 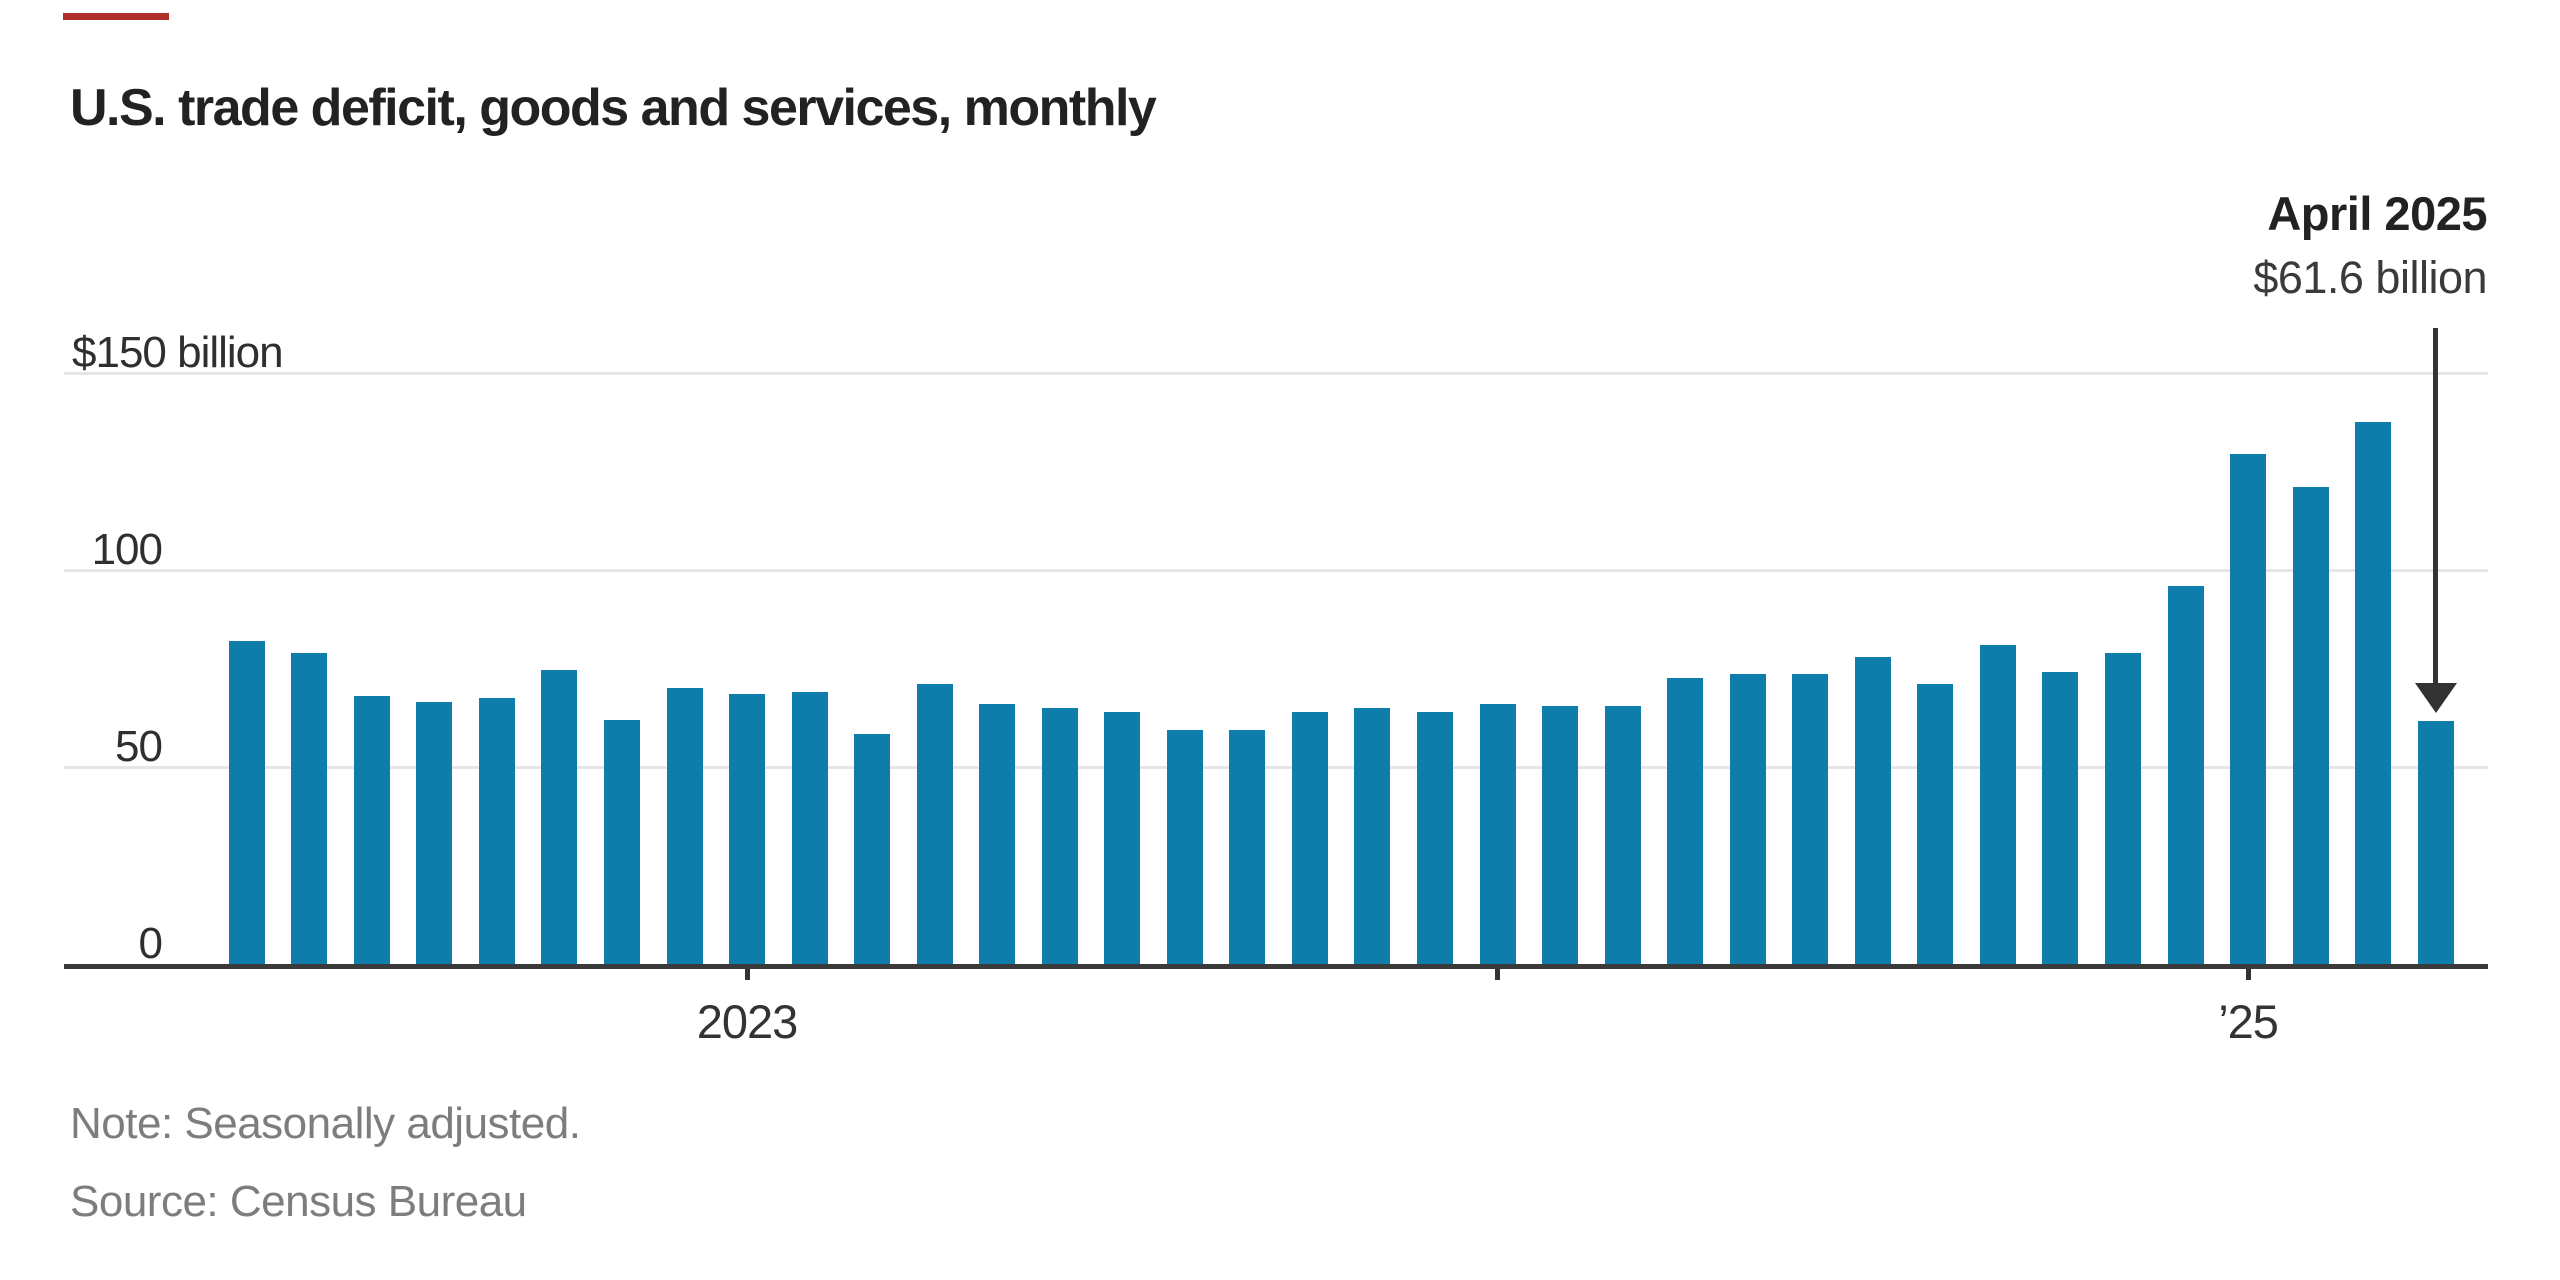 I want to click on y-axis-label-100: 100, so click(x=127, y=549).